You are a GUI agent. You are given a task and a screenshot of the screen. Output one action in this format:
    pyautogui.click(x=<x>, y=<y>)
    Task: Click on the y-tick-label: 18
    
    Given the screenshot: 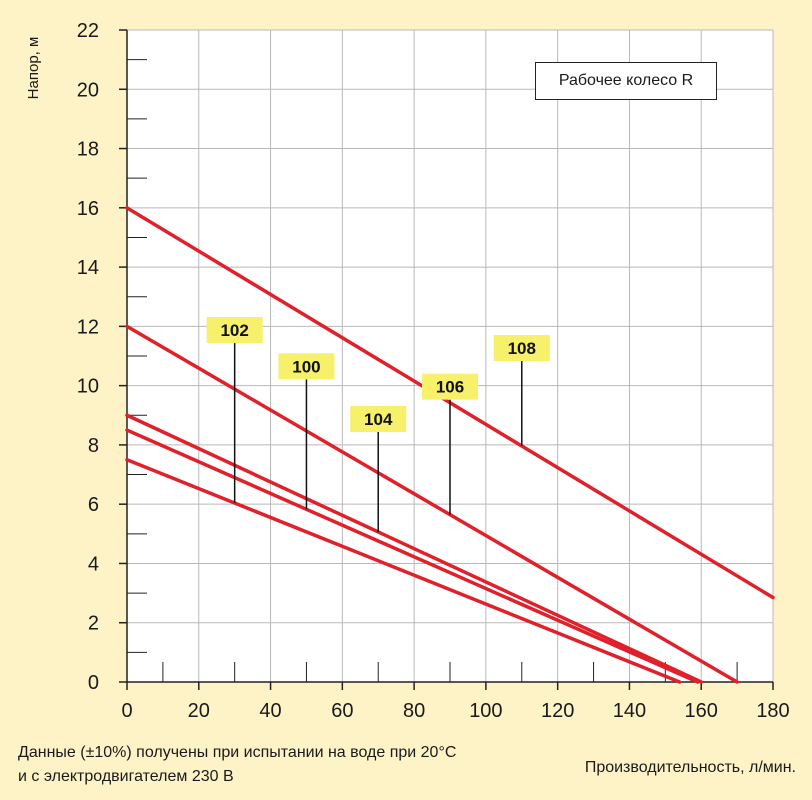 What is the action you would take?
    pyautogui.click(x=88, y=150)
    